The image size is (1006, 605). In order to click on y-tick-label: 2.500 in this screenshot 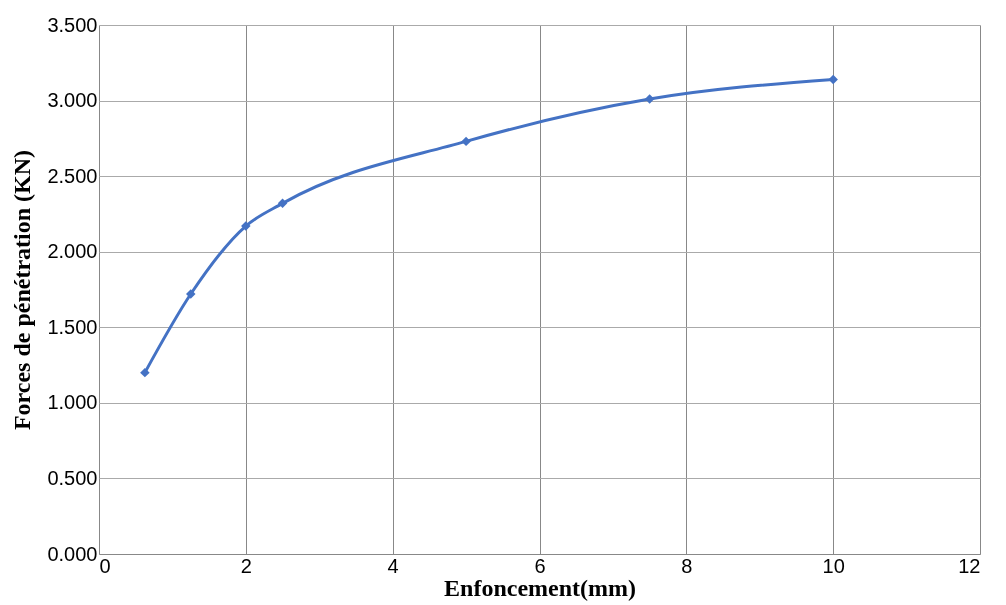, I will do `click(72, 175)`.